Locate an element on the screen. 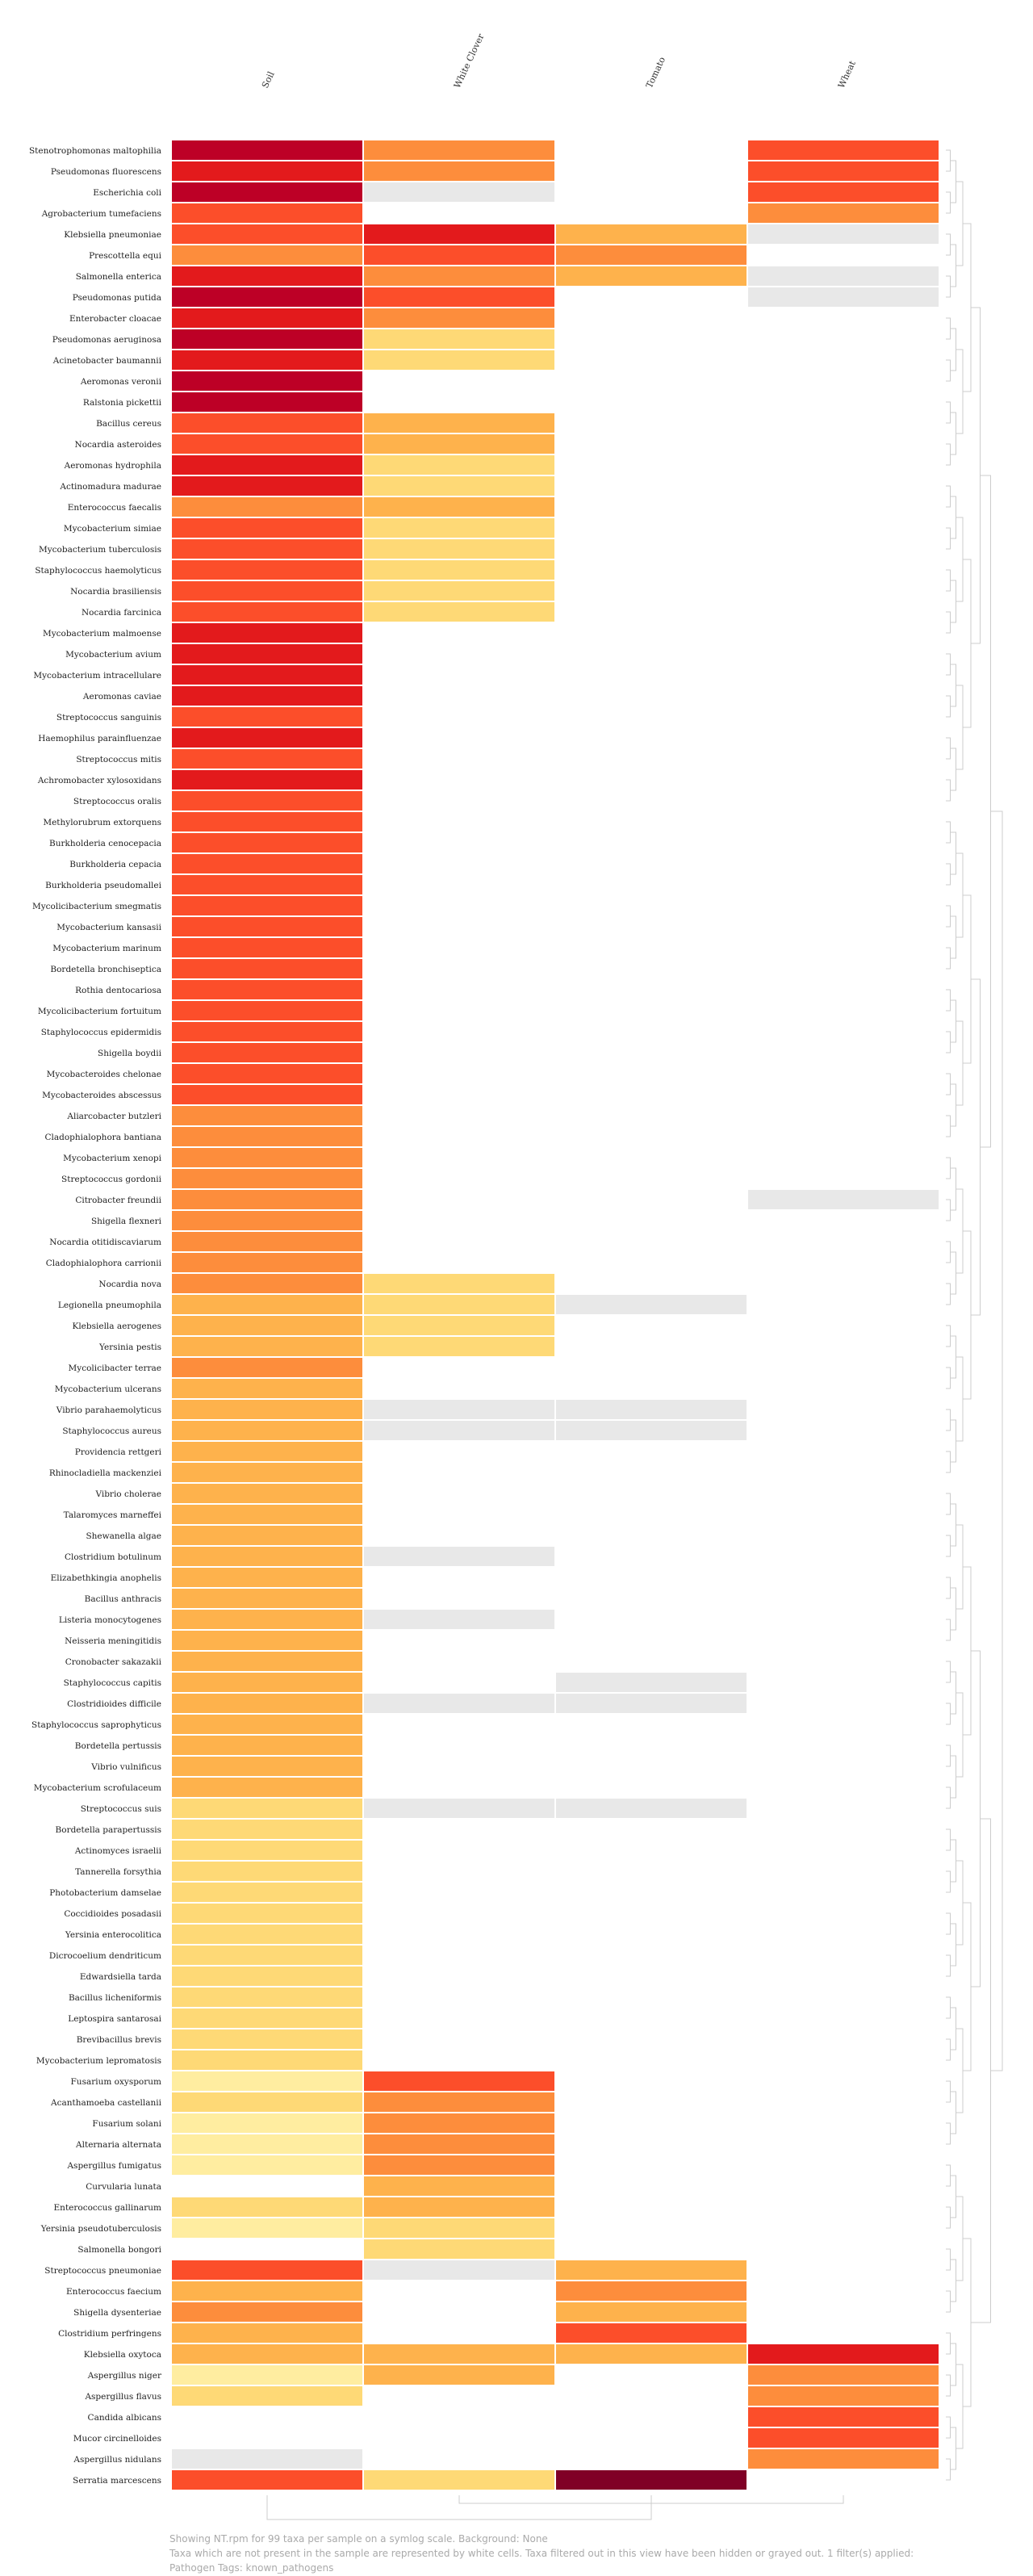  cell-burkholderia-pseudomallei-white-clover is located at coordinates (459, 884).